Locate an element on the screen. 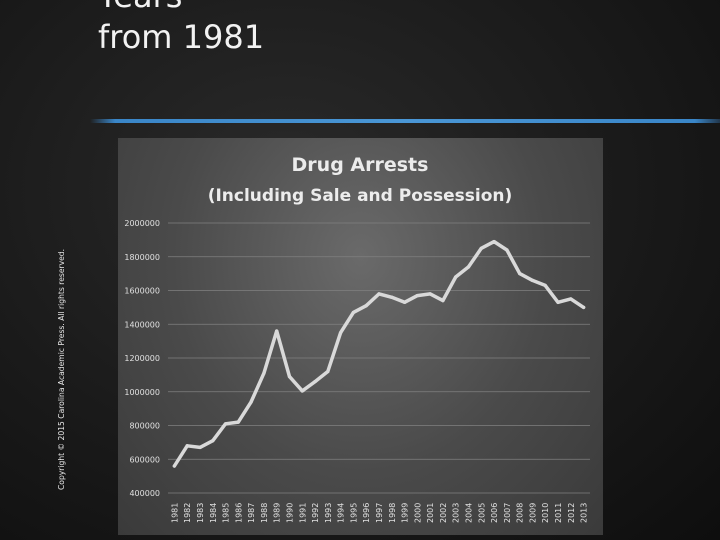  x-tick-label: 2012 is located at coordinates (571, 513).